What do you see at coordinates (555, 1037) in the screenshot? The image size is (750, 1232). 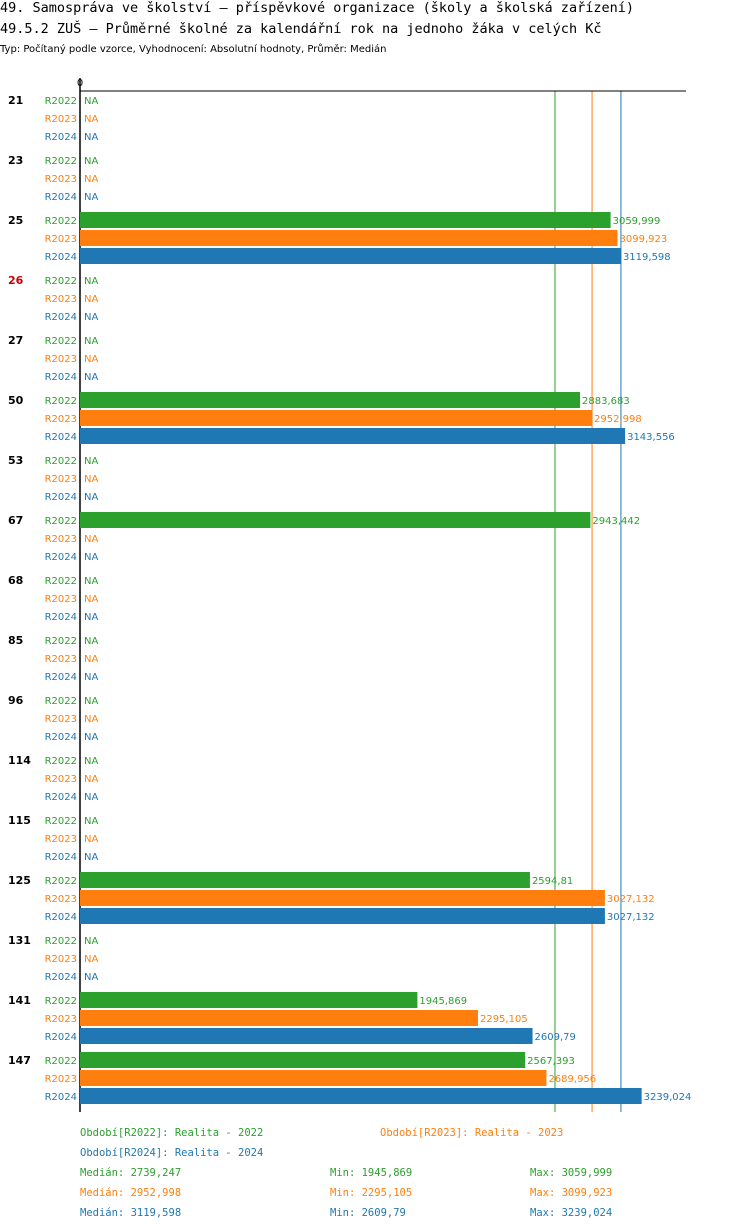 I see `data-label: 2609,79` at bounding box center [555, 1037].